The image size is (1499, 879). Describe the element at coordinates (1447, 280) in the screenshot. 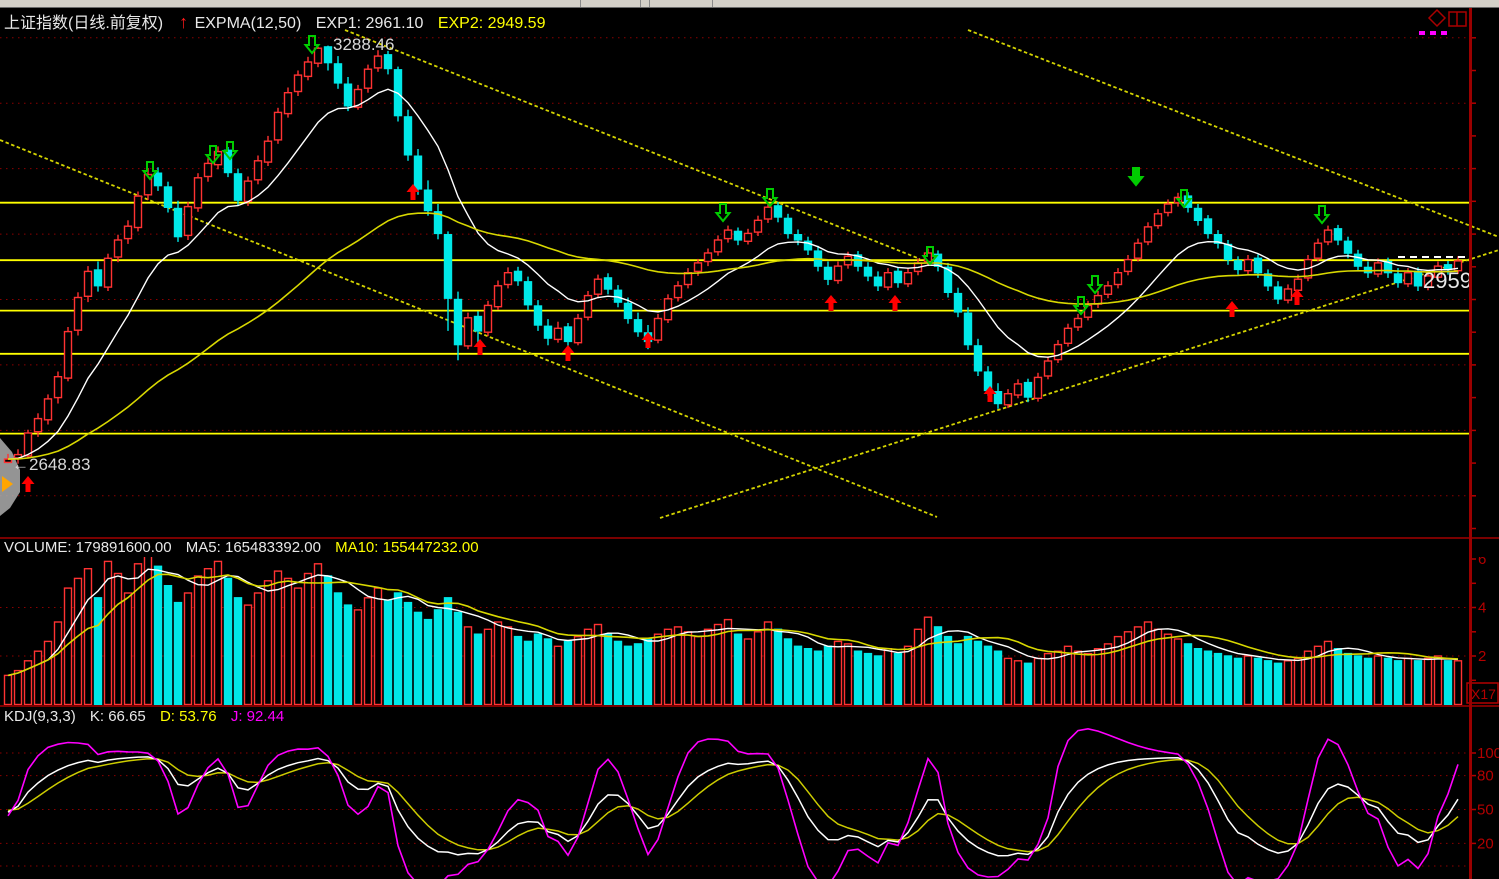

I see `last-price-label: 2959` at that location.